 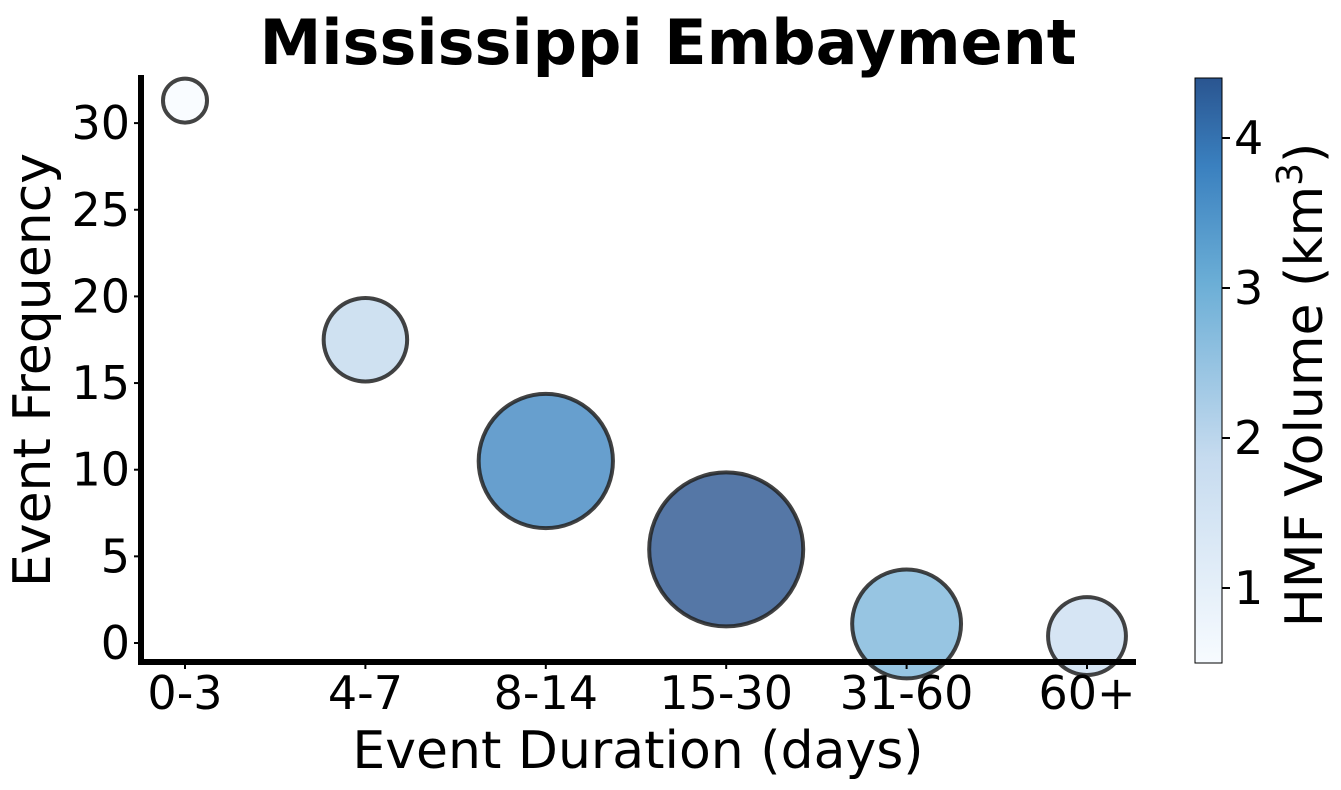 I want to click on x-tick-label: 4-7, so click(x=365, y=693).